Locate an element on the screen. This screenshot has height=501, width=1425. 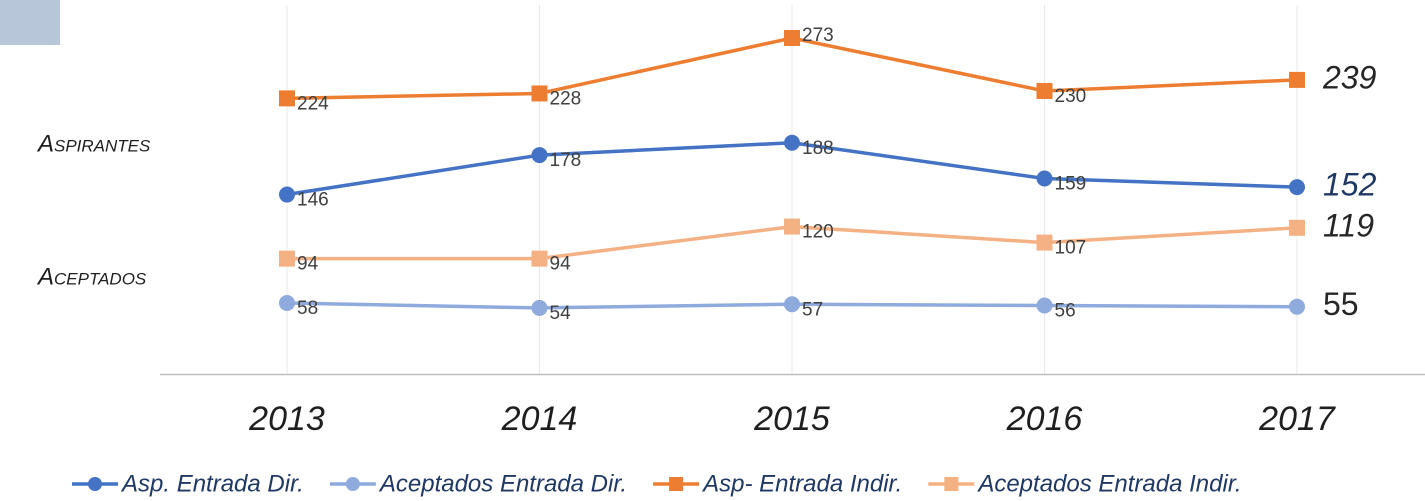
data-label: 56 is located at coordinates (1065, 310).